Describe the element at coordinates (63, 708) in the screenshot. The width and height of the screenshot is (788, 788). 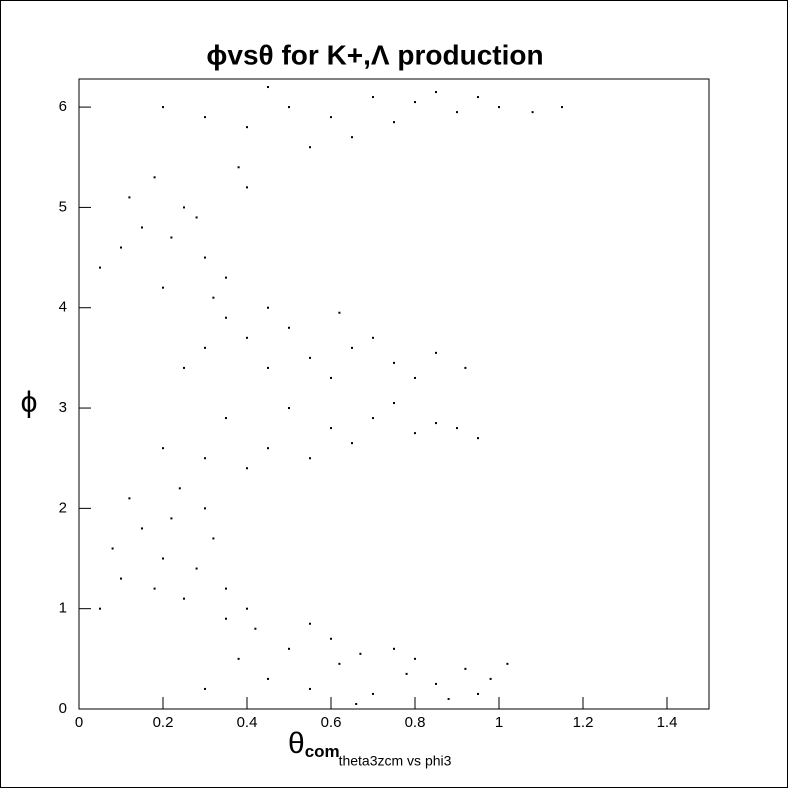
I see `y-tick-label: 0` at that location.